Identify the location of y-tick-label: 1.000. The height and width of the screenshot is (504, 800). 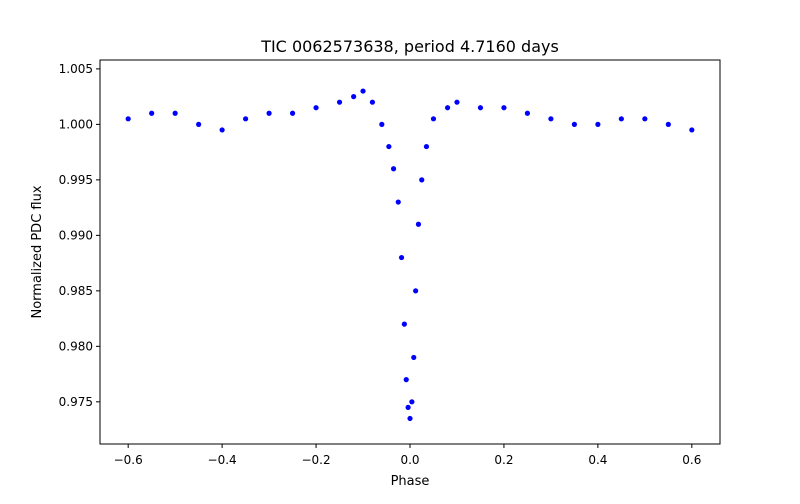
(76, 124).